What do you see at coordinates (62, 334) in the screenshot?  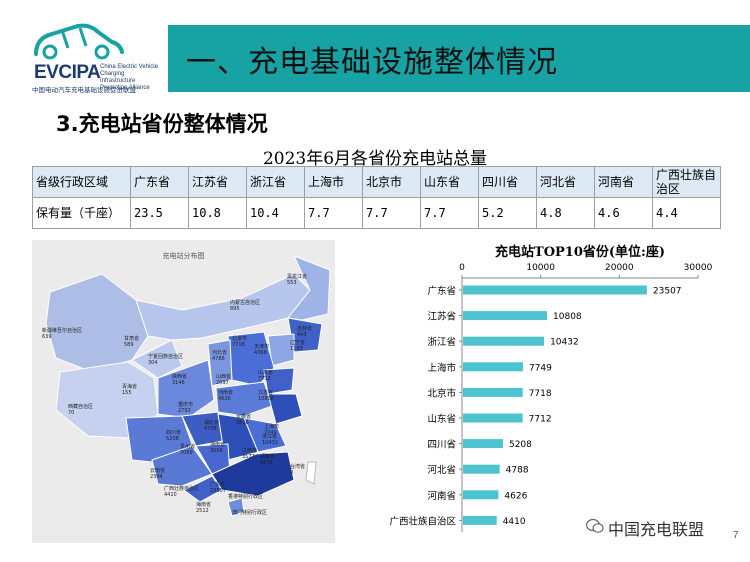 I see `map-region-label: 新疆维吾尔自治区 639` at bounding box center [62, 334].